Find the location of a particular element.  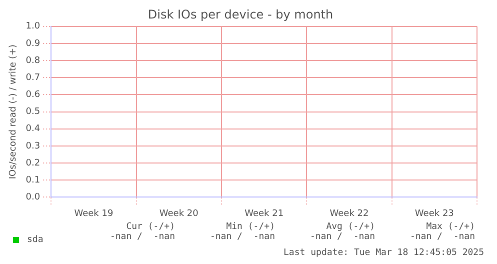

x-tick-label: Week 21 is located at coordinates (264, 213).